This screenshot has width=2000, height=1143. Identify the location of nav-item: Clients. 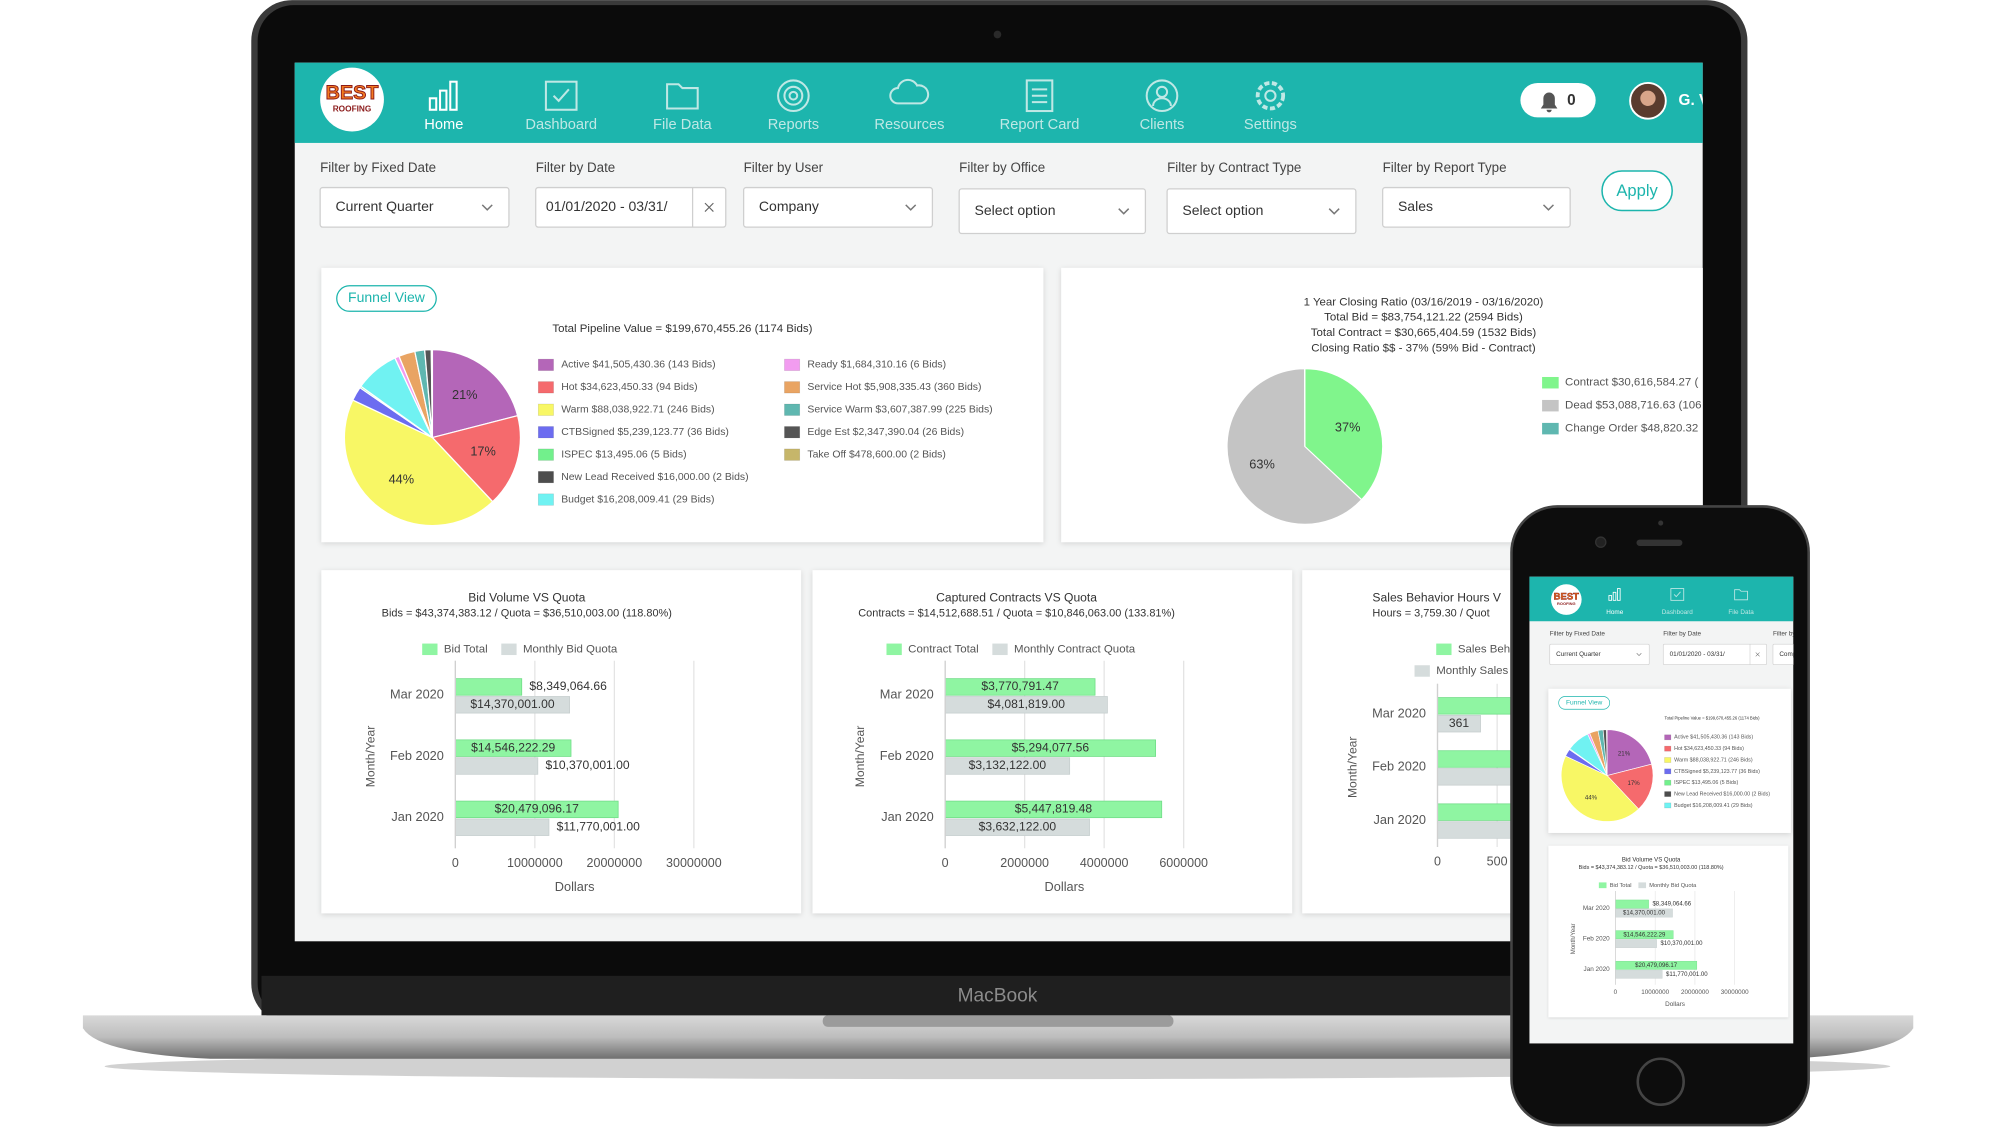
(1162, 125).